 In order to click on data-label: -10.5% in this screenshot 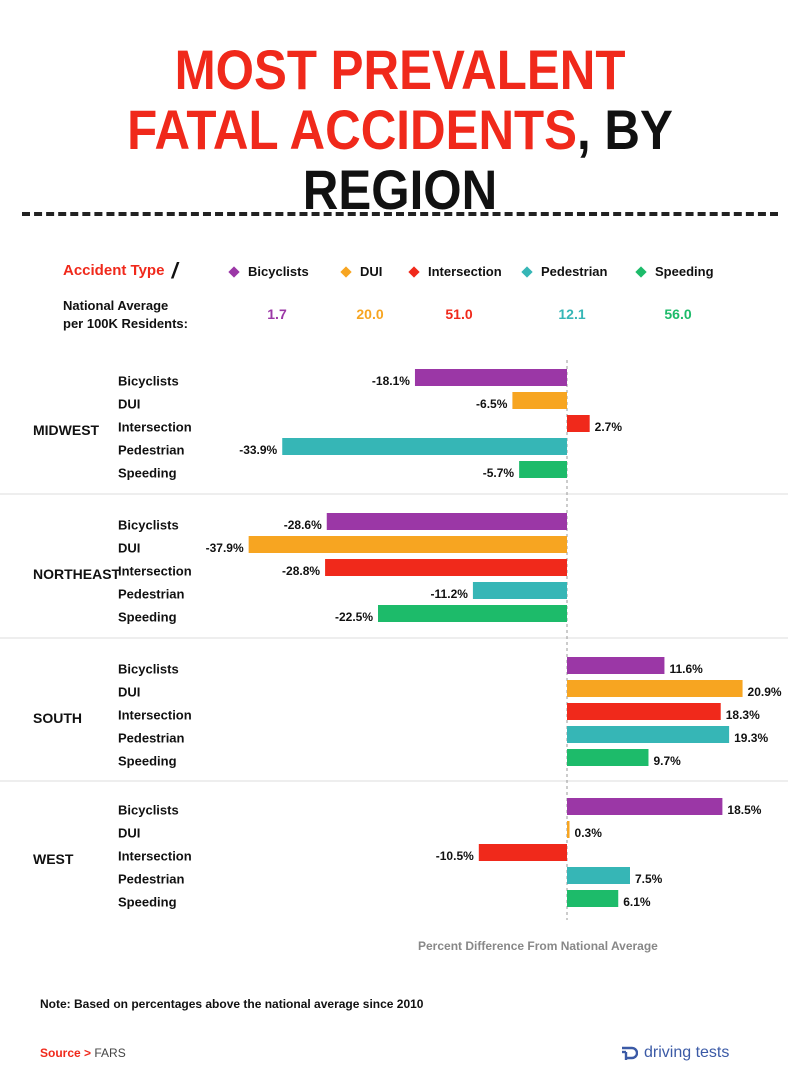, I will do `click(455, 856)`.